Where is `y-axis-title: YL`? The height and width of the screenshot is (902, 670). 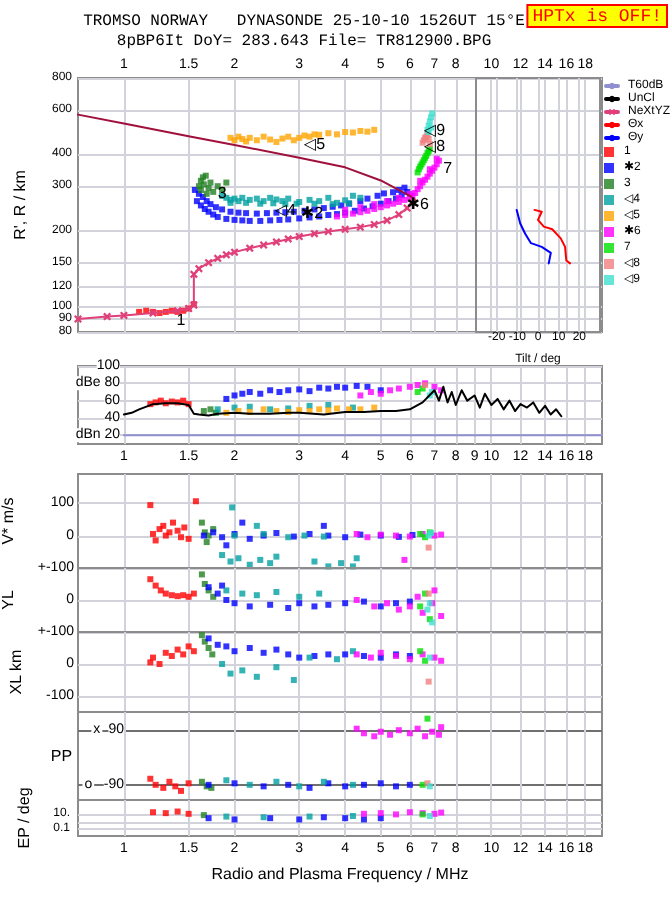 y-axis-title: YL is located at coordinates (8, 599).